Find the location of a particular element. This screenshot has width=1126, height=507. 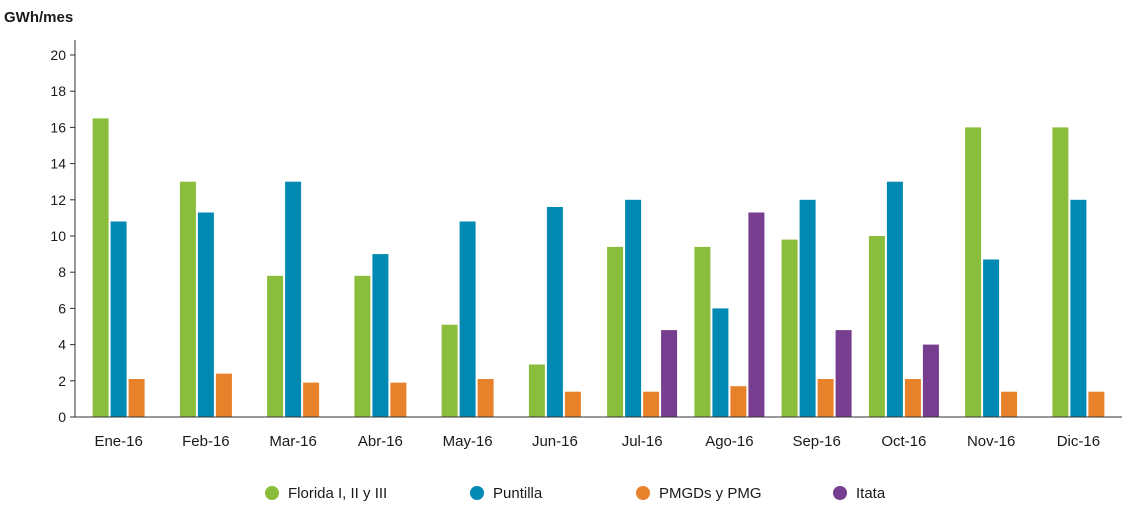

y-tick-label: 8 is located at coordinates (62, 272).